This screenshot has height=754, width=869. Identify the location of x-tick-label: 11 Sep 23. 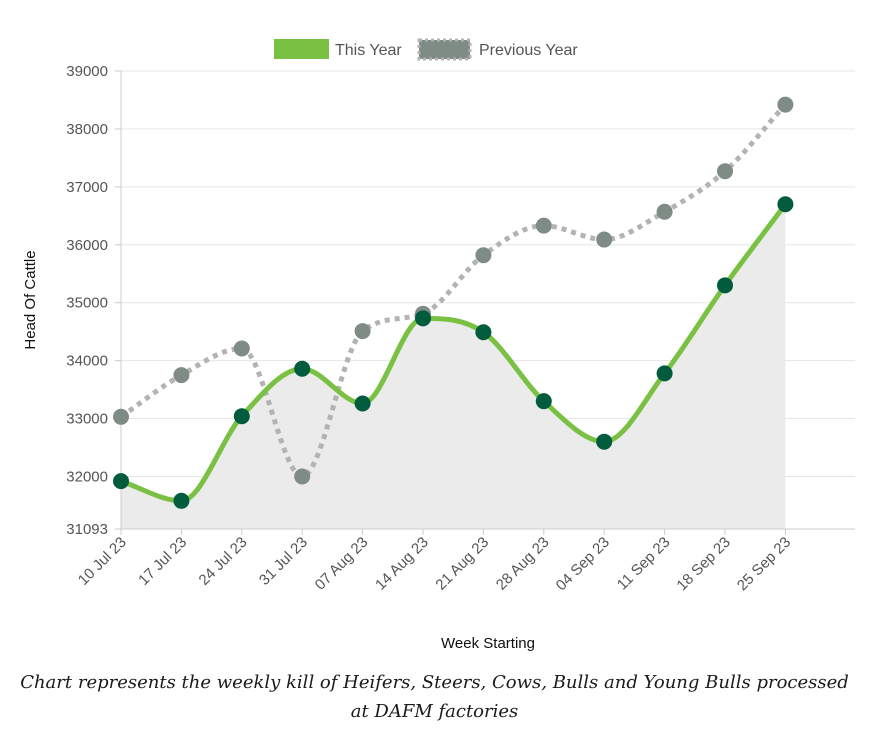
(644, 564).